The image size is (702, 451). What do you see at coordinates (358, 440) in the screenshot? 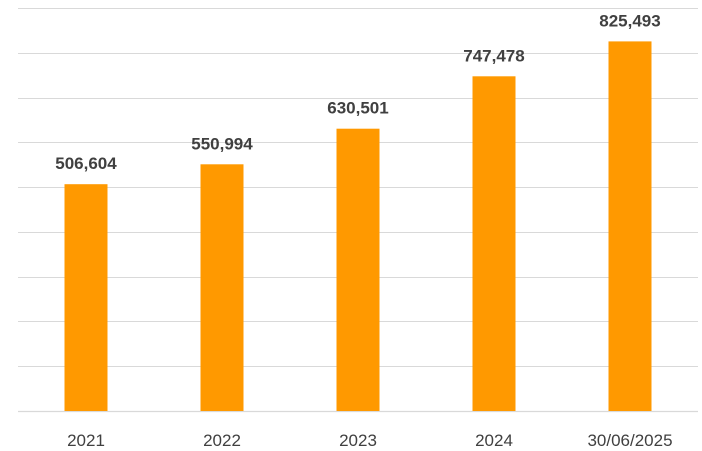
I see `x-tick-label-2: 2023` at bounding box center [358, 440].